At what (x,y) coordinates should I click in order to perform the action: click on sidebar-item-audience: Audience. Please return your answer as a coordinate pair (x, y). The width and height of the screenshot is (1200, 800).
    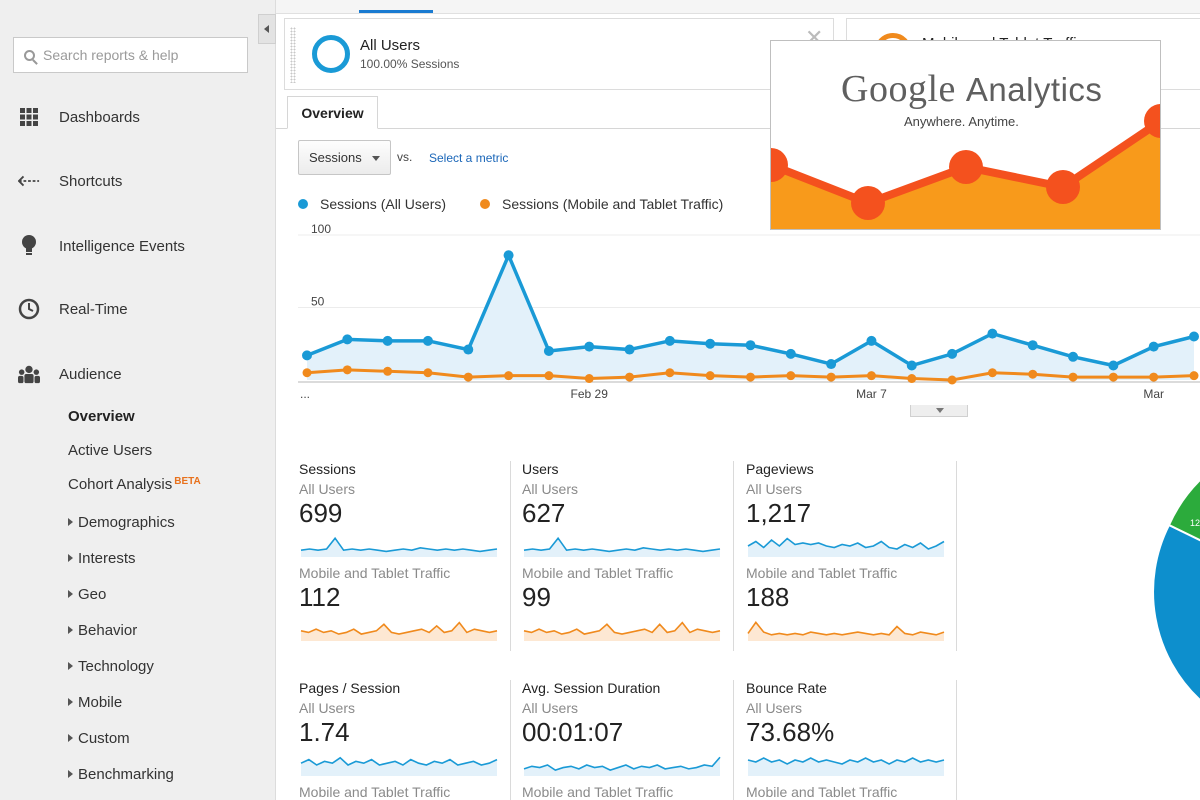
    Looking at the image, I should click on (138, 374).